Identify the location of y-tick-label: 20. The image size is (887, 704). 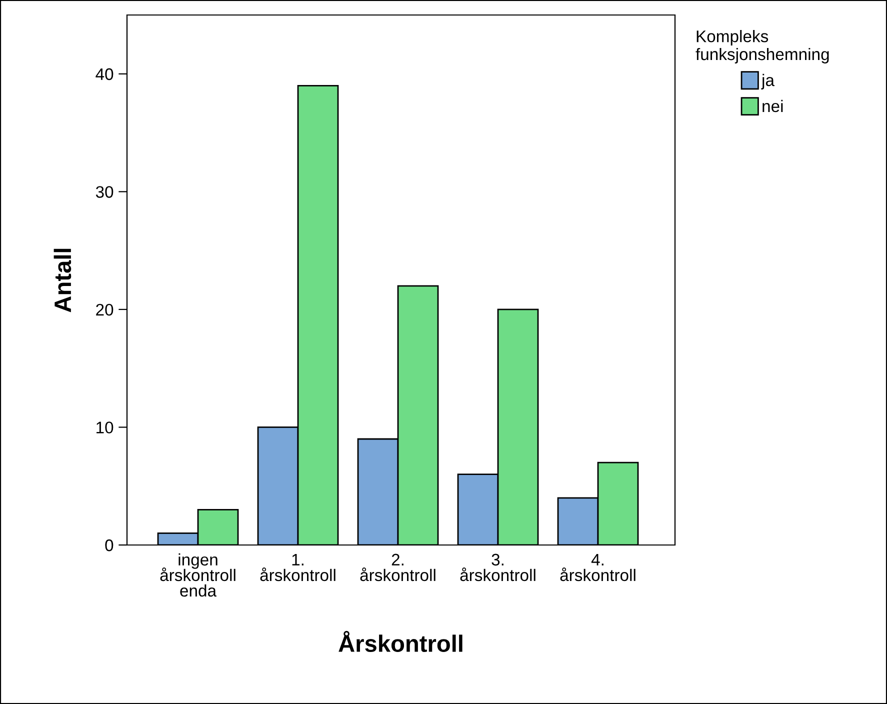
(105, 310).